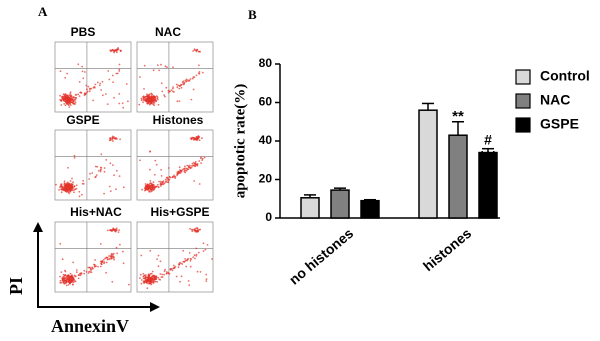 The width and height of the screenshot is (600, 341). I want to click on legend-swatch, so click(523, 101).